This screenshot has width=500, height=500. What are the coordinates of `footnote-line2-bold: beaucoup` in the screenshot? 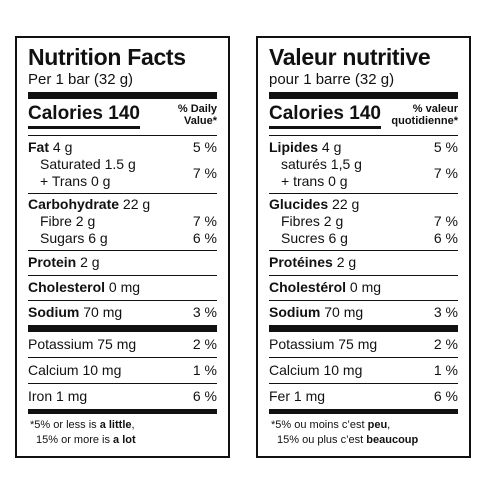 It's located at (392, 440).